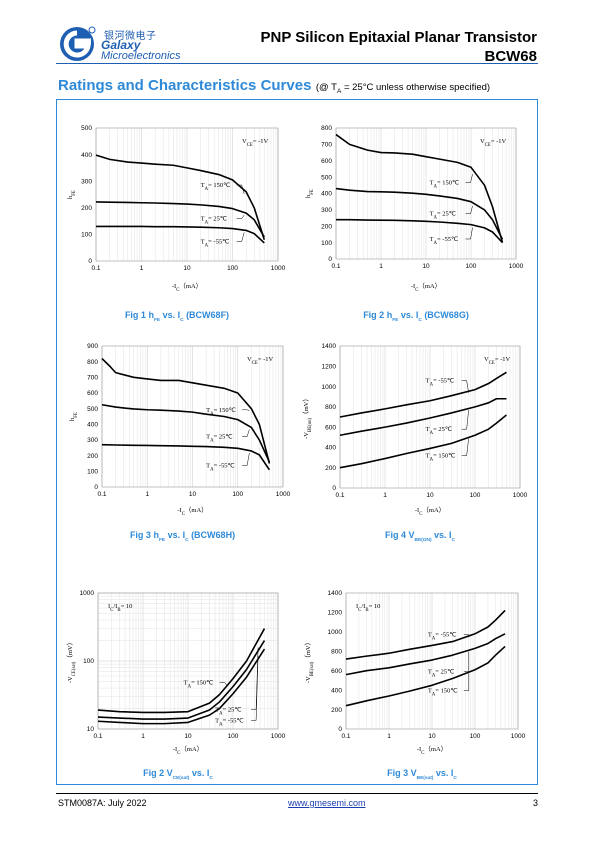  I want to click on y-tick-label: 0, so click(340, 729).